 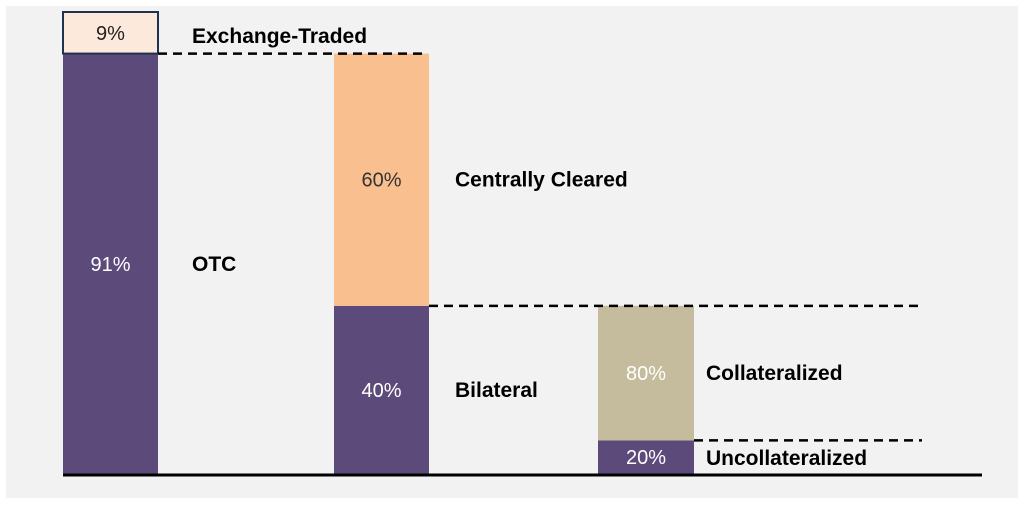 I want to click on category-label: Bilateral, so click(x=496, y=390).